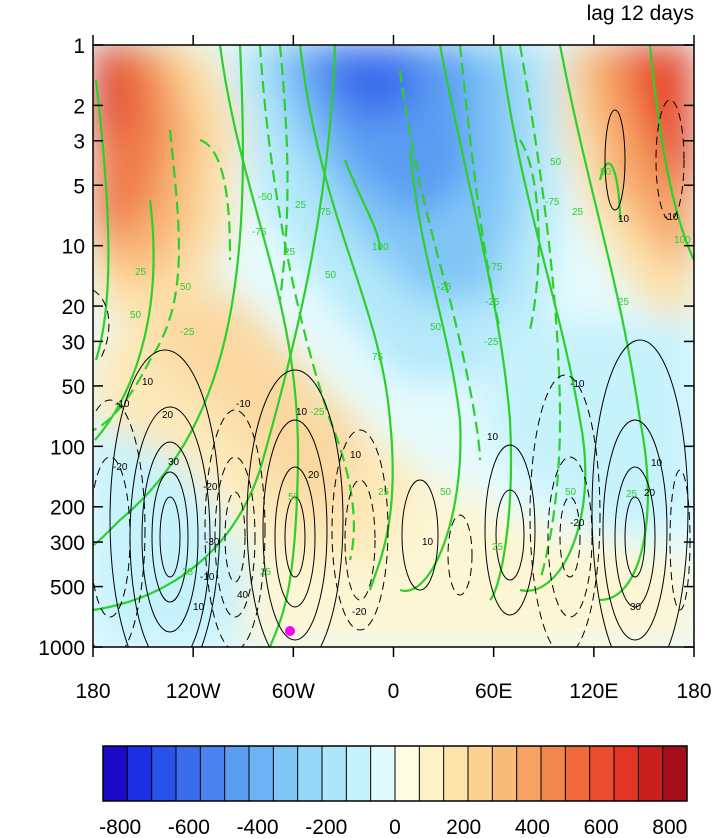  I want to click on colorbar-labels: -800 -600 -400 -200 0 200 400 600 800, so click(393, 827).